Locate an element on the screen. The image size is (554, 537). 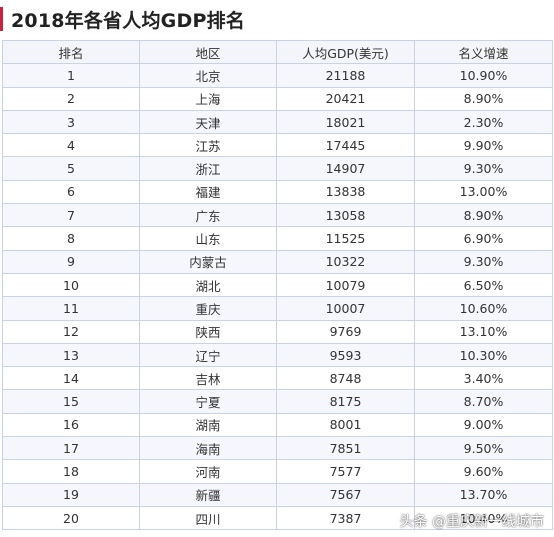
gdp-cell: 7567 is located at coordinates (345, 494).